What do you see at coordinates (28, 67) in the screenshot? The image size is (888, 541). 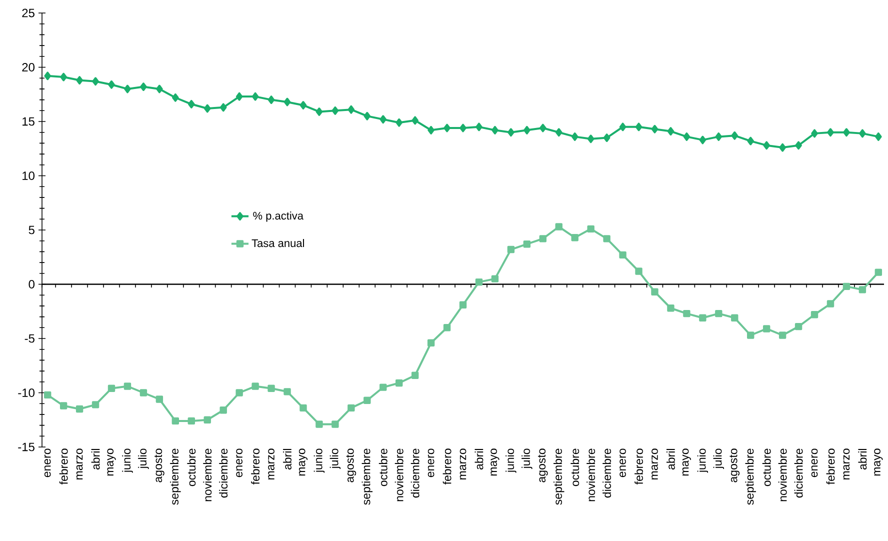 I see `y-tick-label: 20` at bounding box center [28, 67].